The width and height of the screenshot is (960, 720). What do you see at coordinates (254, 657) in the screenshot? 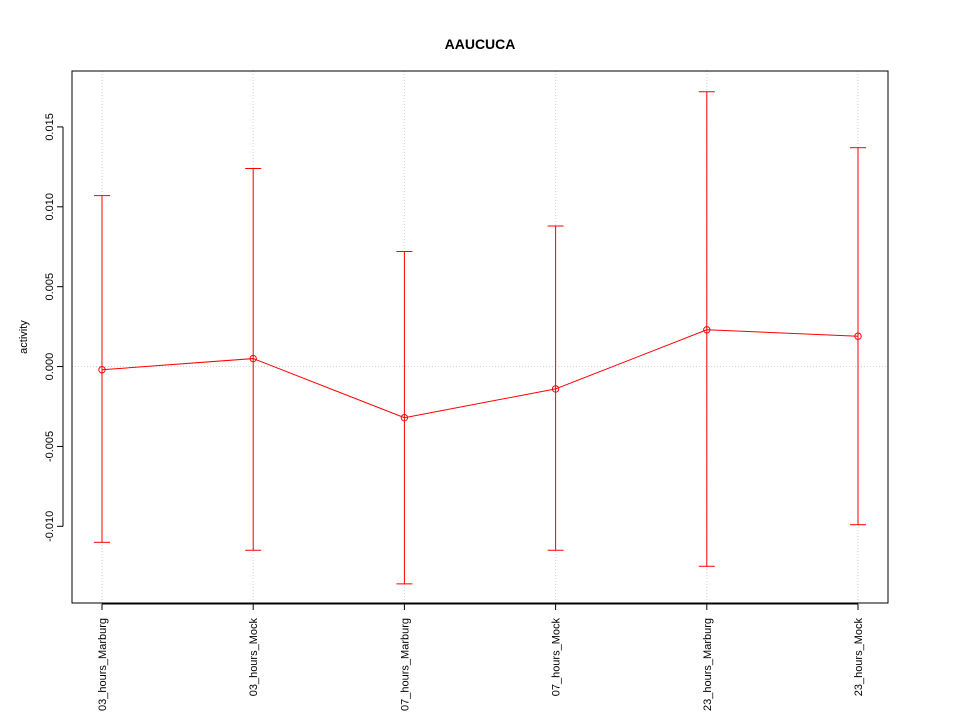
I see `x-tick-label: 03_hours_Mock` at bounding box center [254, 657].